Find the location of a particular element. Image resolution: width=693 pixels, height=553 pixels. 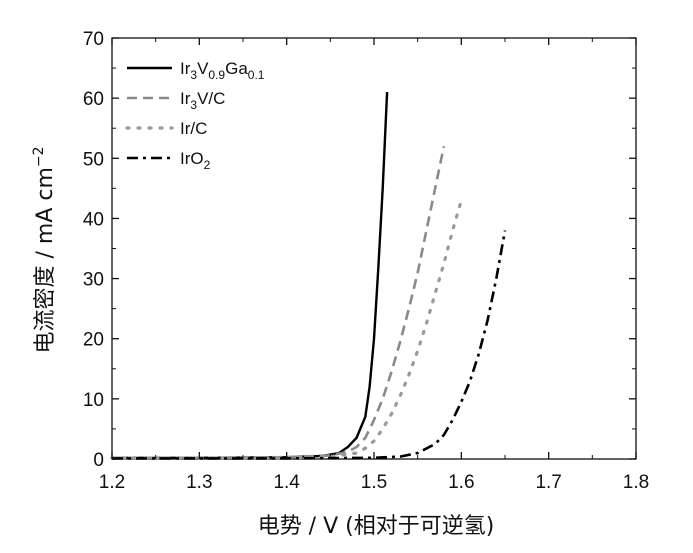

y-tick-label: 30 is located at coordinates (93, 280).